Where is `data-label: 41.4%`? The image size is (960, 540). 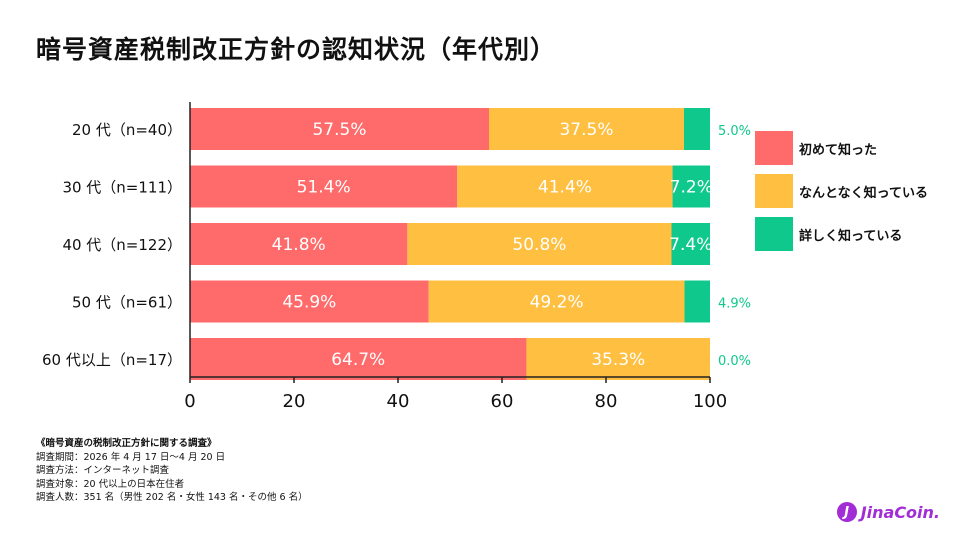
data-label: 41.4% is located at coordinates (565, 188).